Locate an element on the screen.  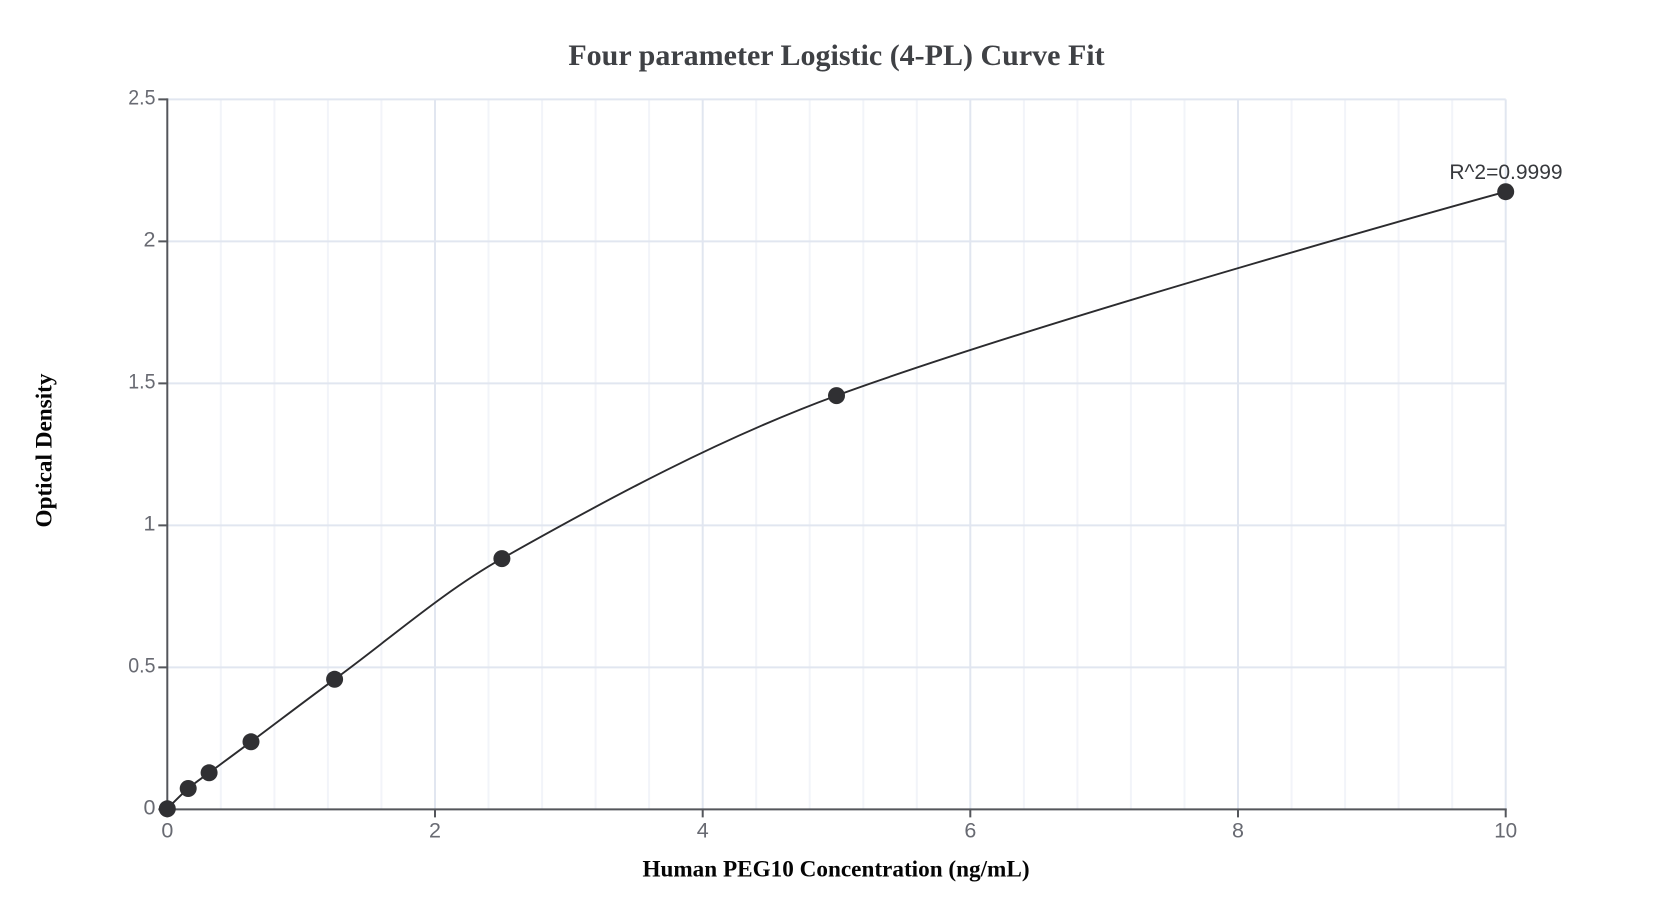
svg-text: 6 is located at coordinates (970, 831).